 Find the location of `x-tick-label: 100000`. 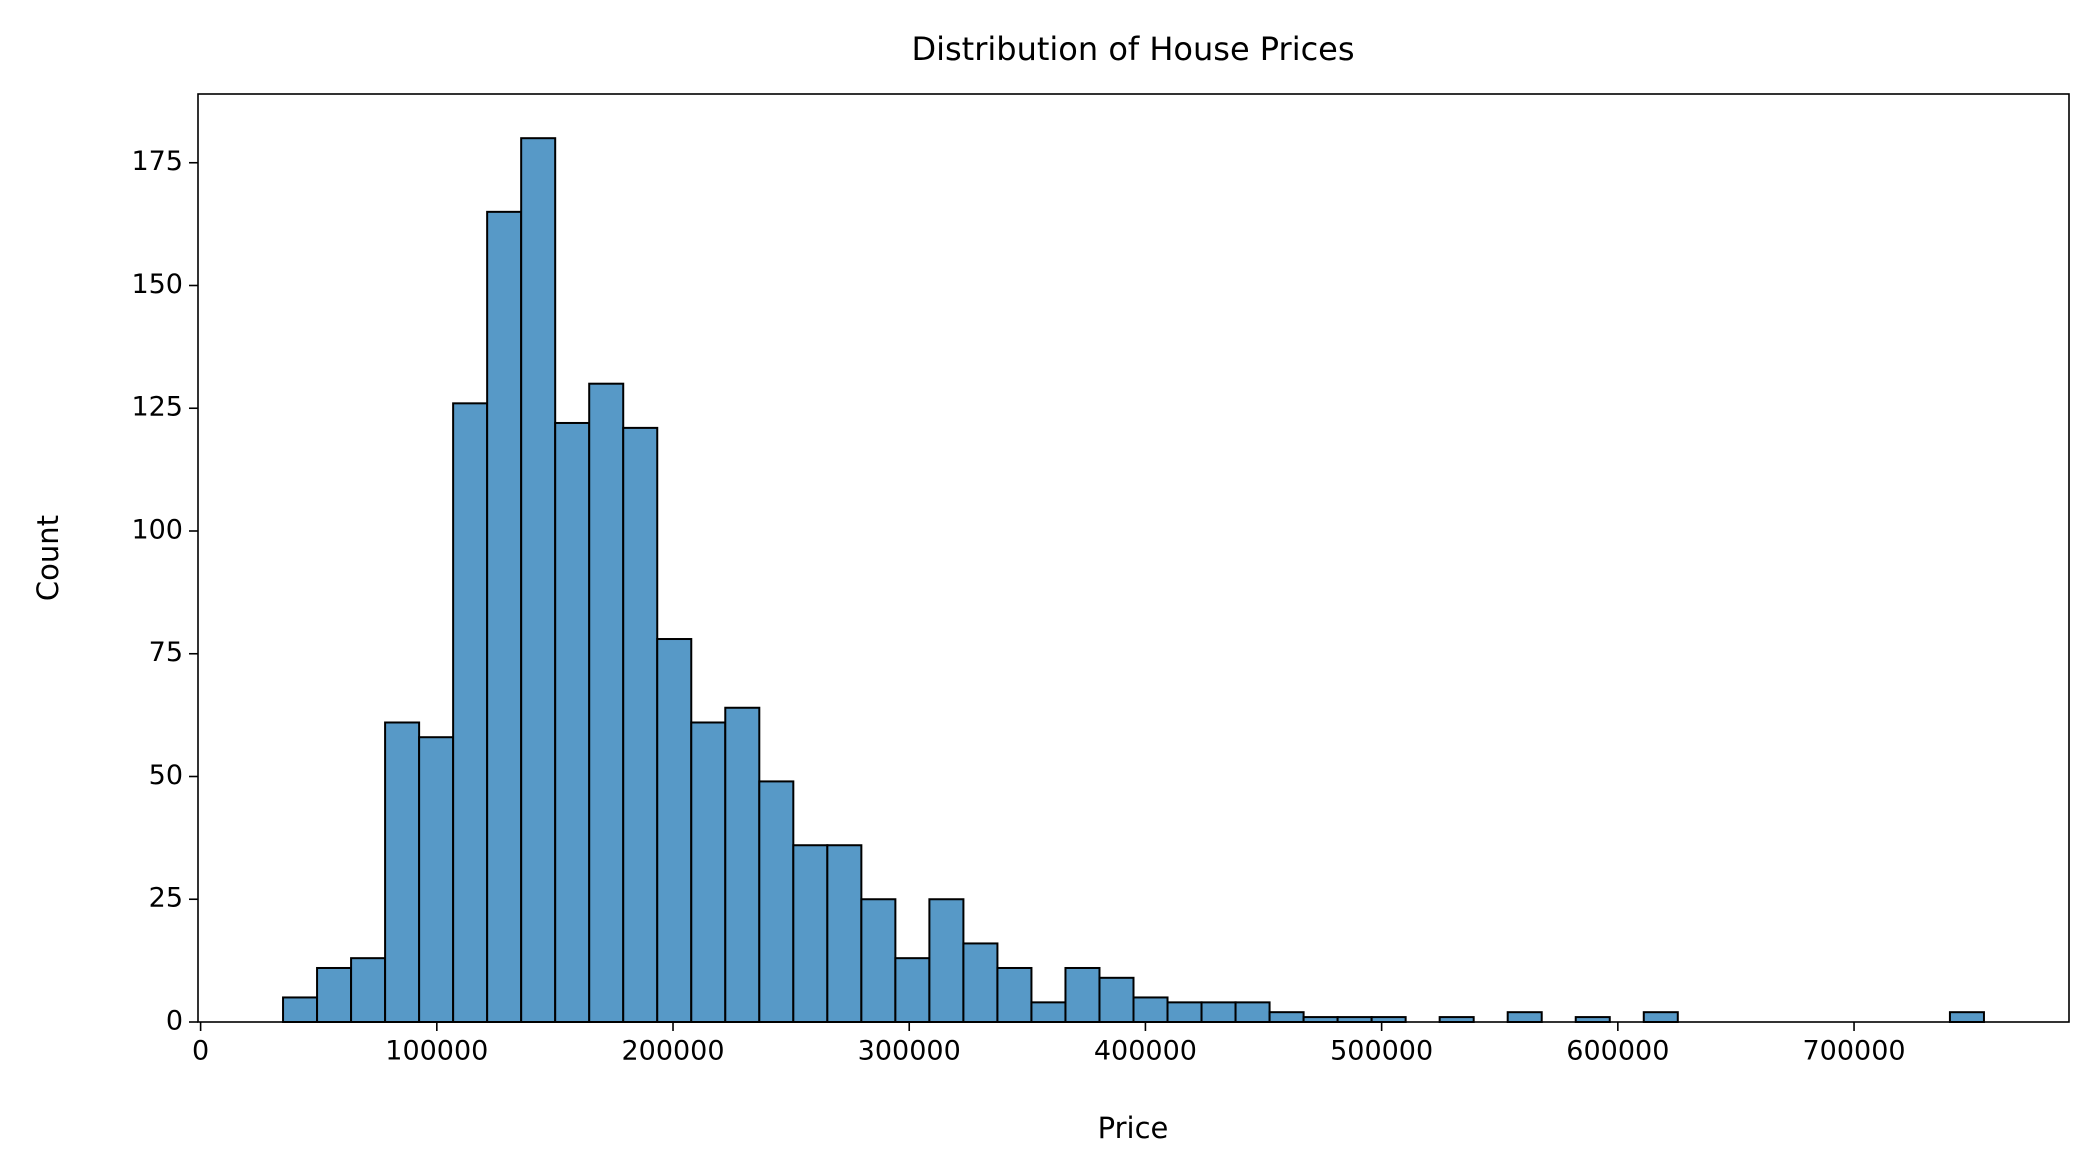

x-tick-label: 100000 is located at coordinates (436, 1051).